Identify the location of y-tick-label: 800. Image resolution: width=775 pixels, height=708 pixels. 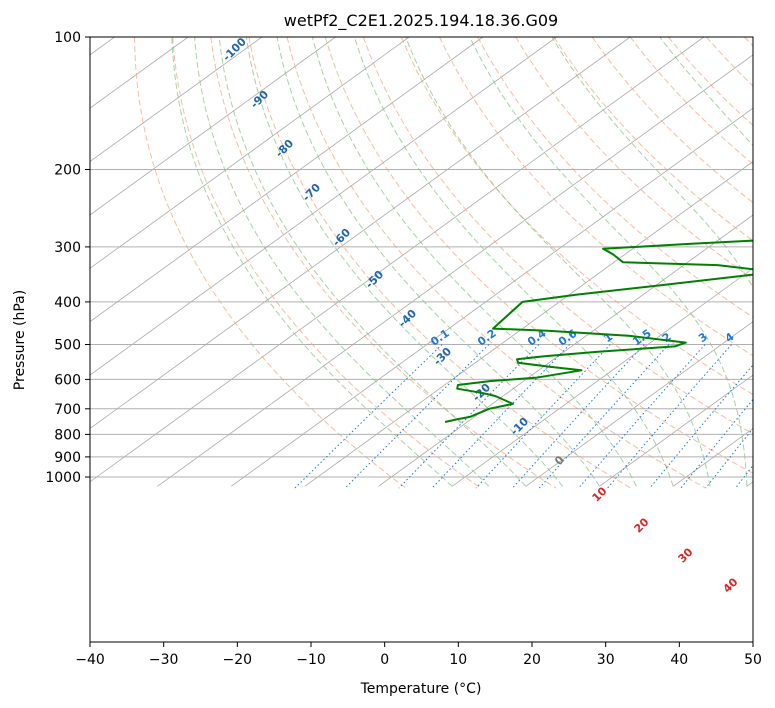
(67, 435).